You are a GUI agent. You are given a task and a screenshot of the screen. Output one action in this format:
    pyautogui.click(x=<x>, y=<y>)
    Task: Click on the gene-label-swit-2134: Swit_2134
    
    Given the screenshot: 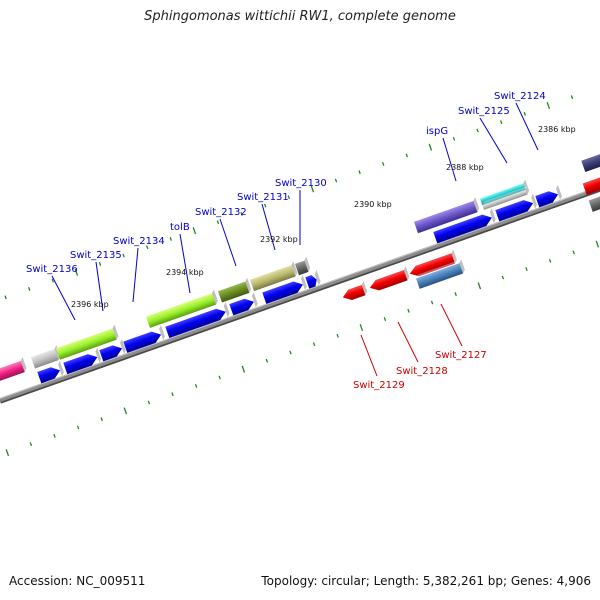 What is the action you would take?
    pyautogui.click(x=139, y=241)
    